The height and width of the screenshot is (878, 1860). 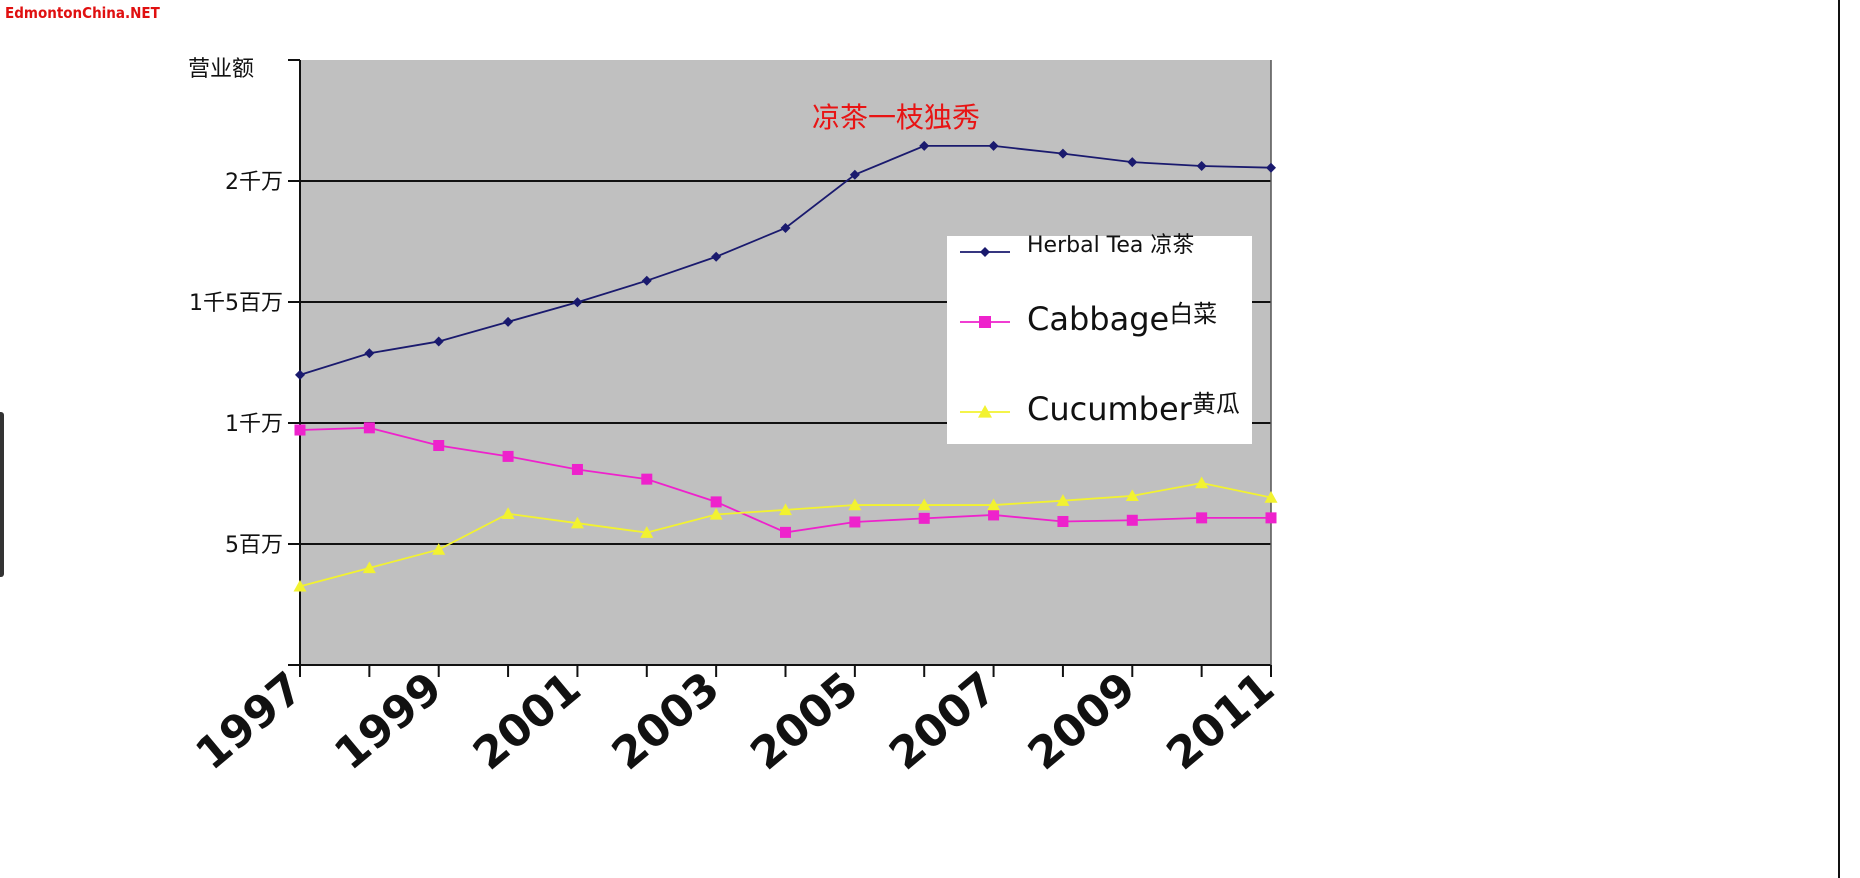 What do you see at coordinates (249, 721) in the screenshot?
I see `x-tick-label: 1997` at bounding box center [249, 721].